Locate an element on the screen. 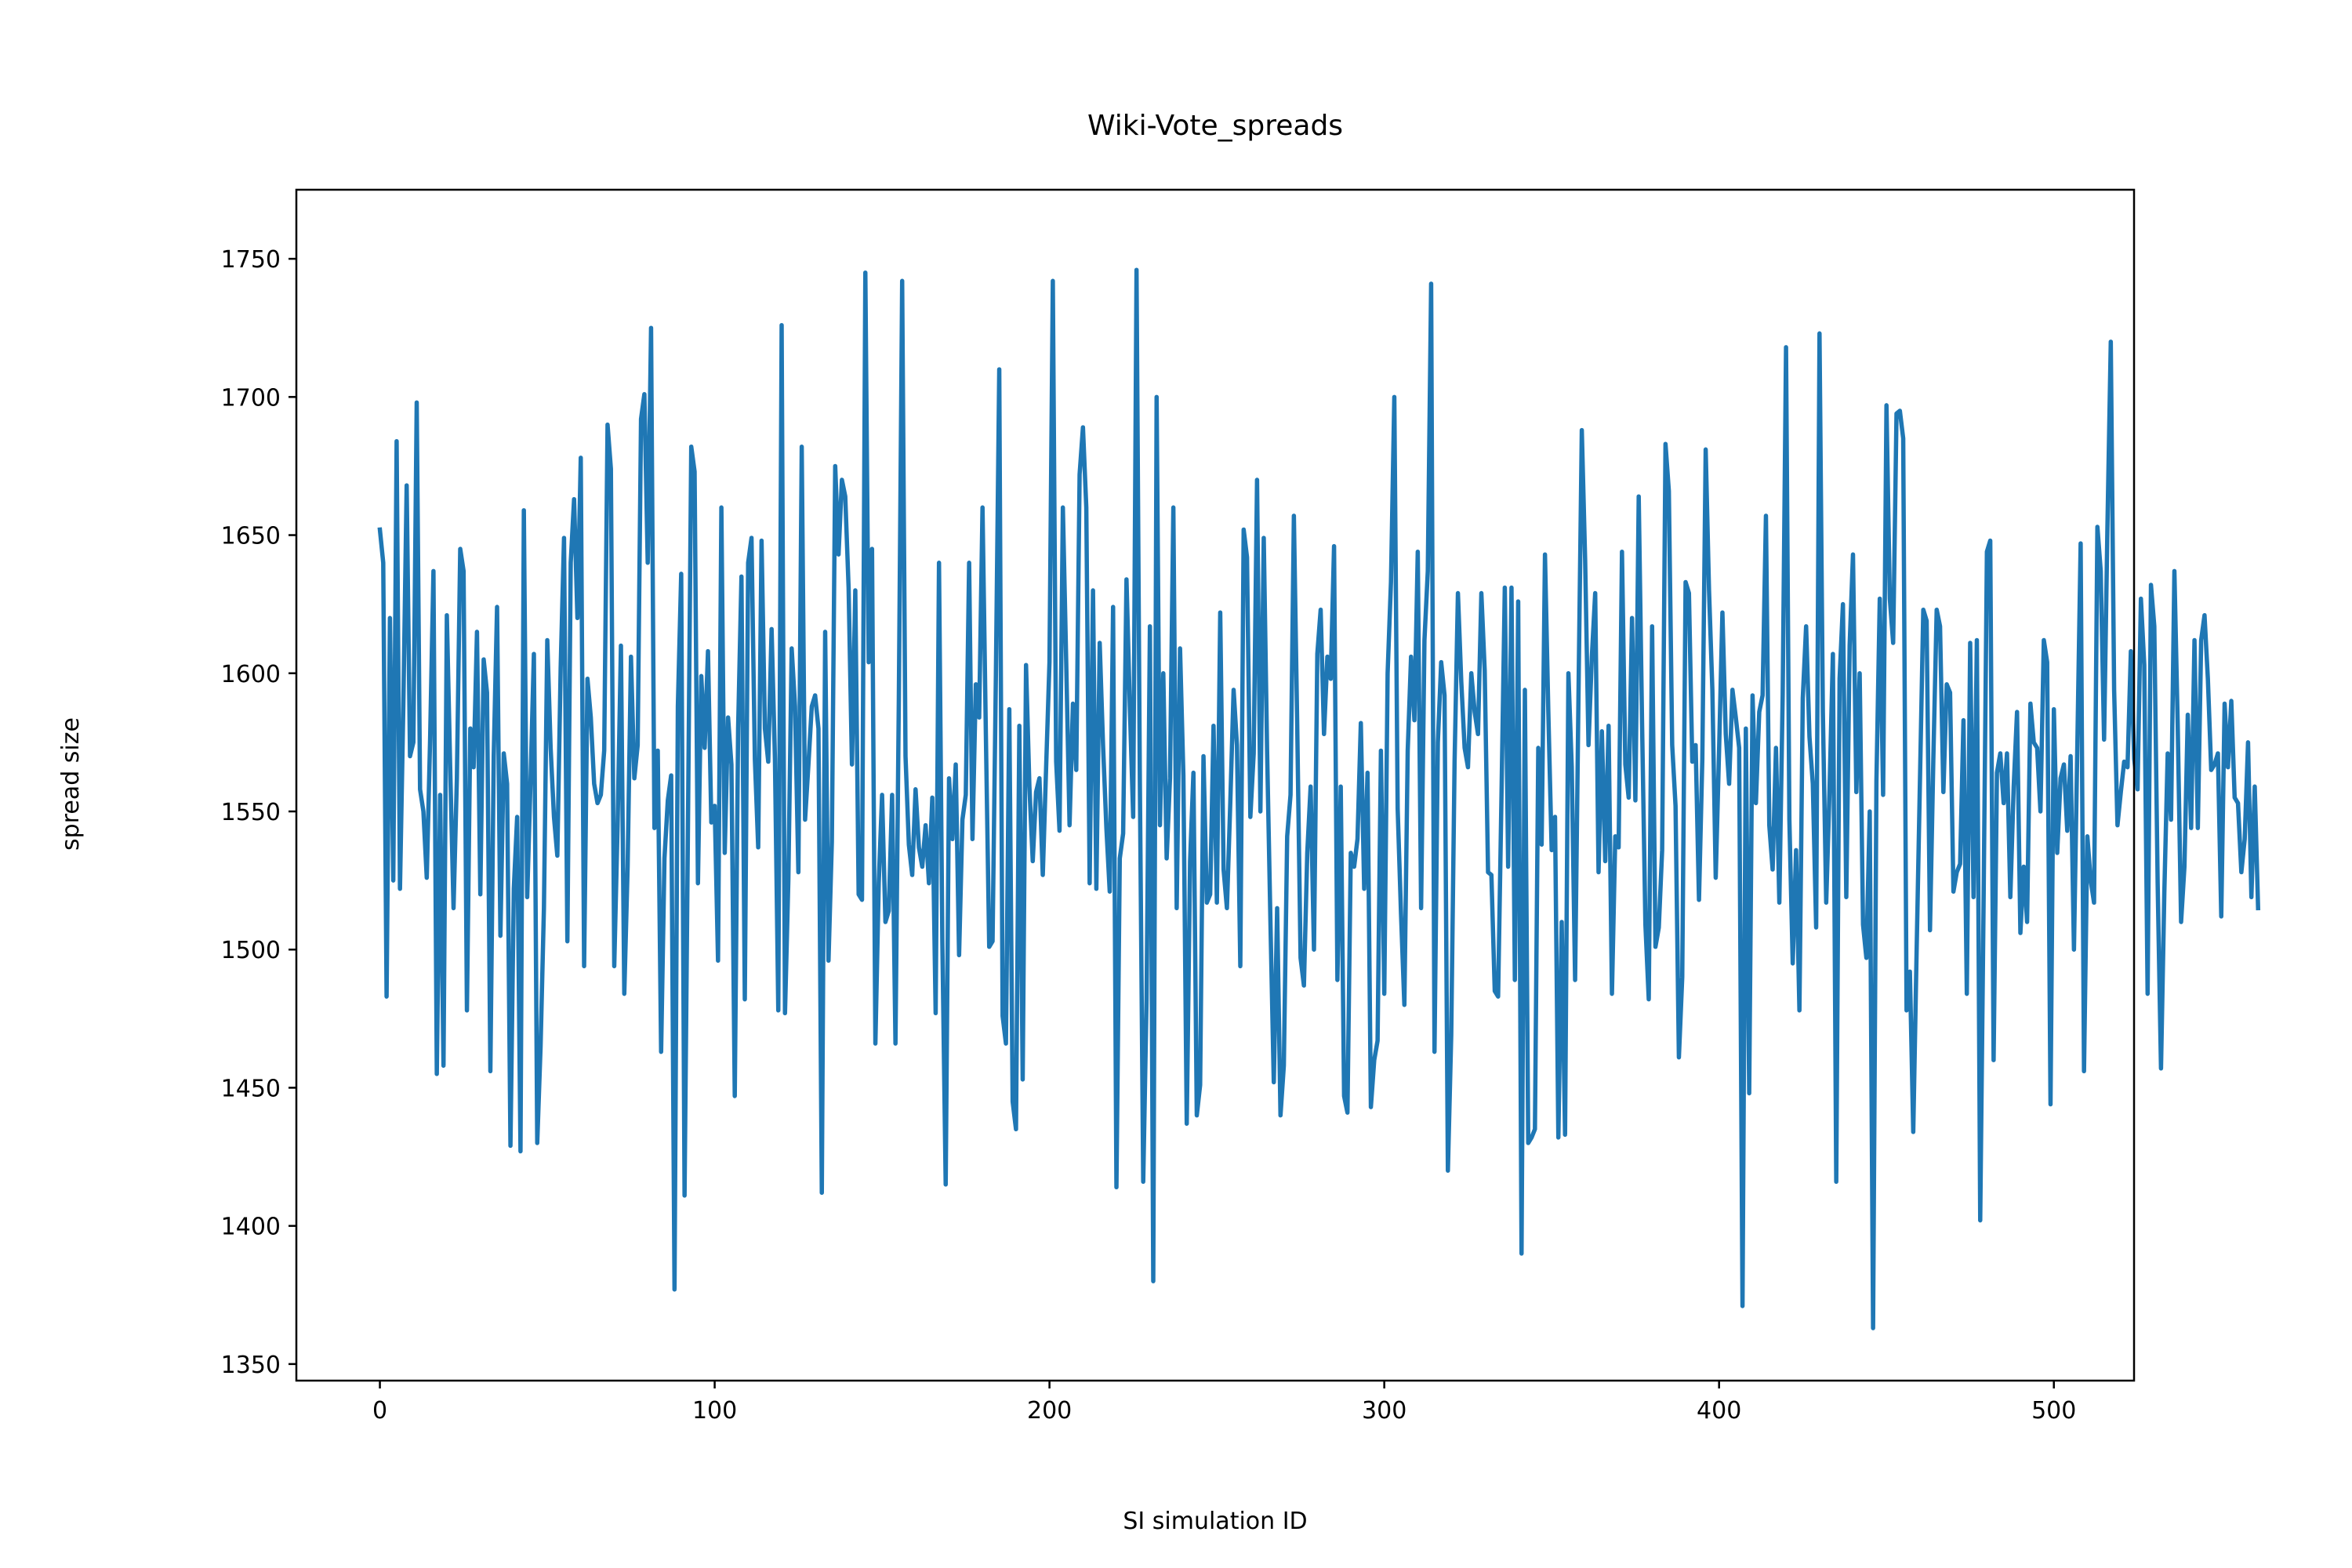  x-axis-label: SI simulation ID is located at coordinates (1215, 1521).